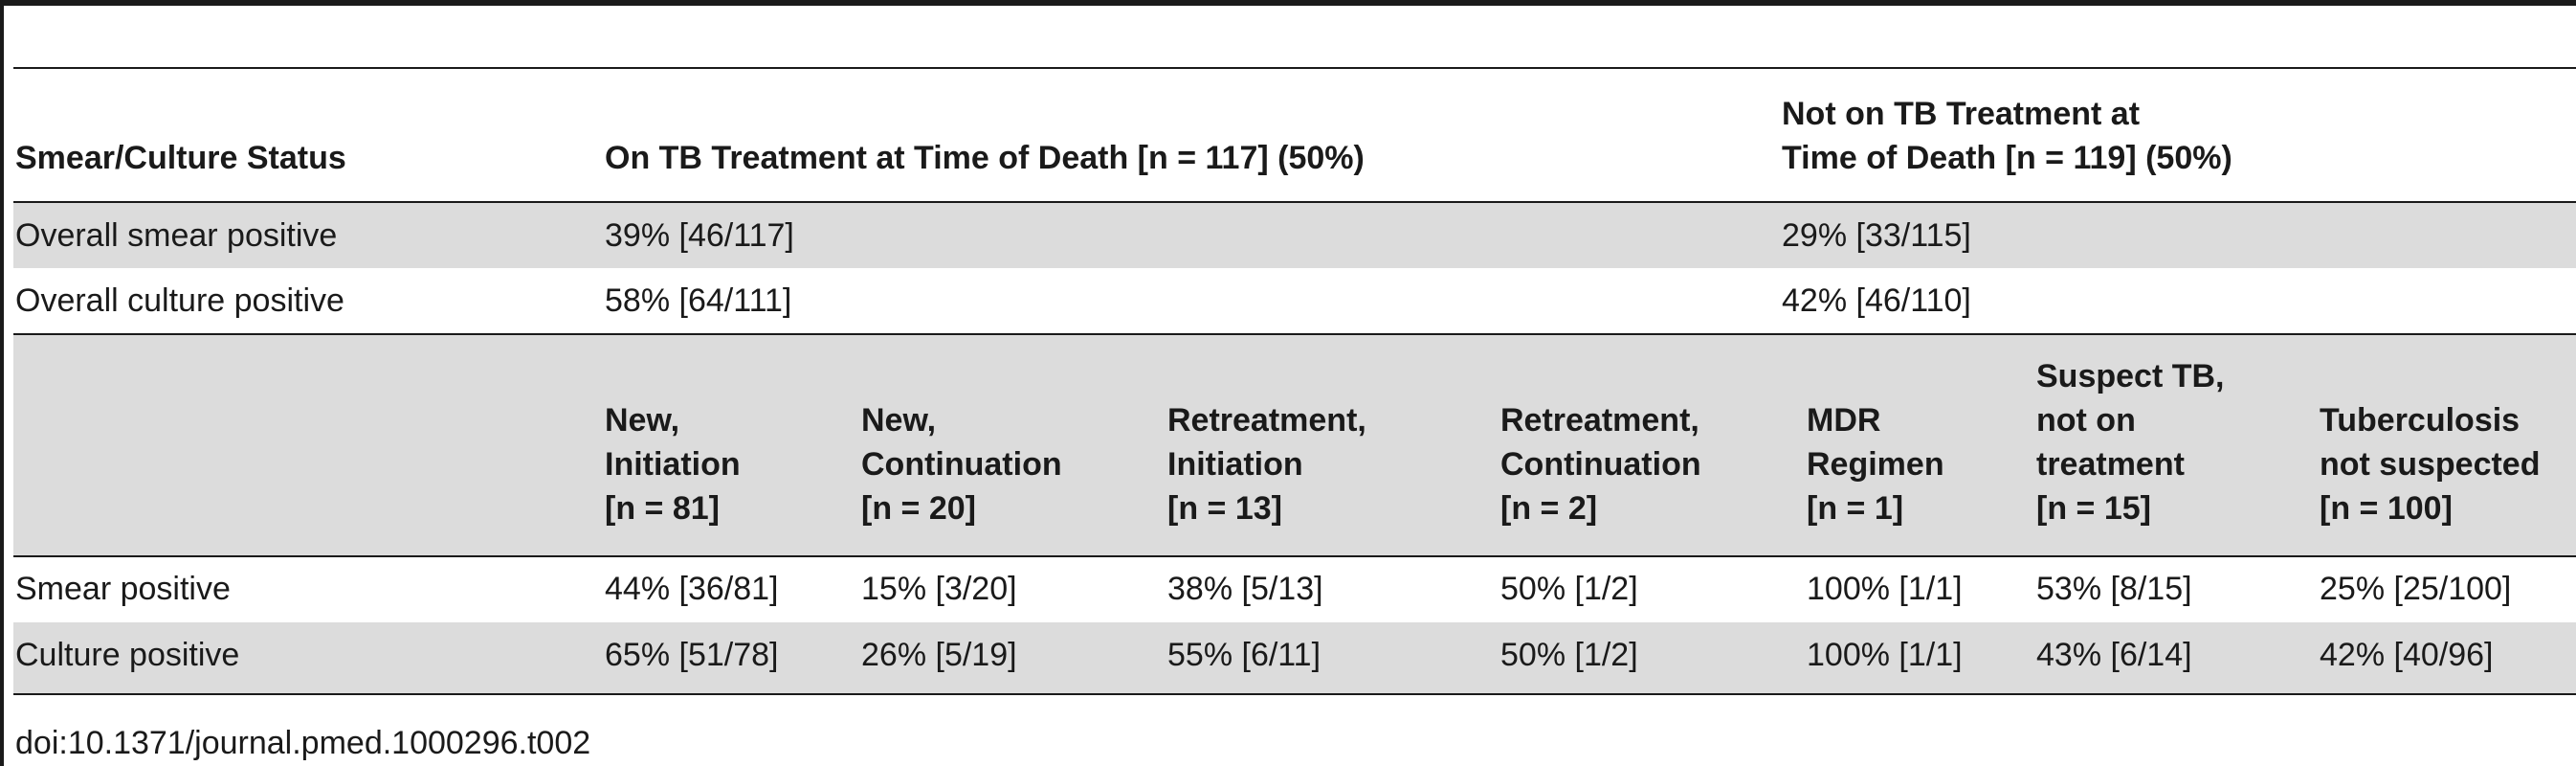 The width and height of the screenshot is (2576, 766). What do you see at coordinates (303, 743) in the screenshot?
I see `doi-caption: doi:10.1371/journal.pmed.1000296.t002` at bounding box center [303, 743].